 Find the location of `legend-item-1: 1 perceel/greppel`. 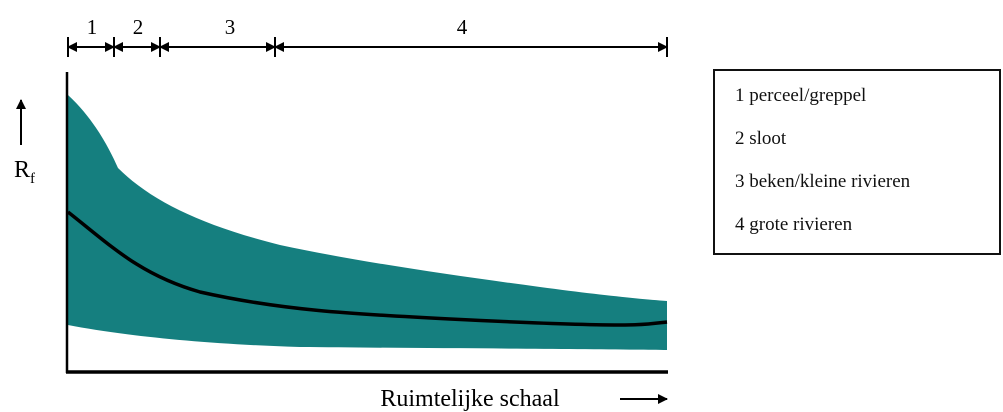

legend-item-1: 1 perceel/greppel is located at coordinates (801, 95).